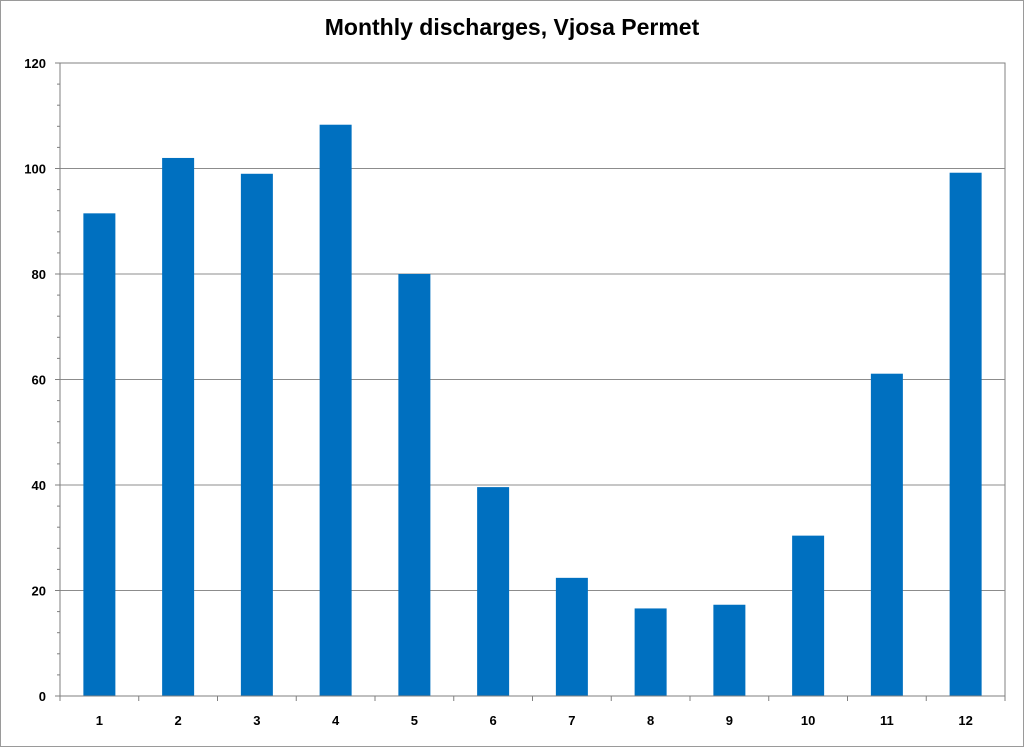 This screenshot has height=747, width=1024. What do you see at coordinates (35, 169) in the screenshot?
I see `y-tick-label-100: 100` at bounding box center [35, 169].